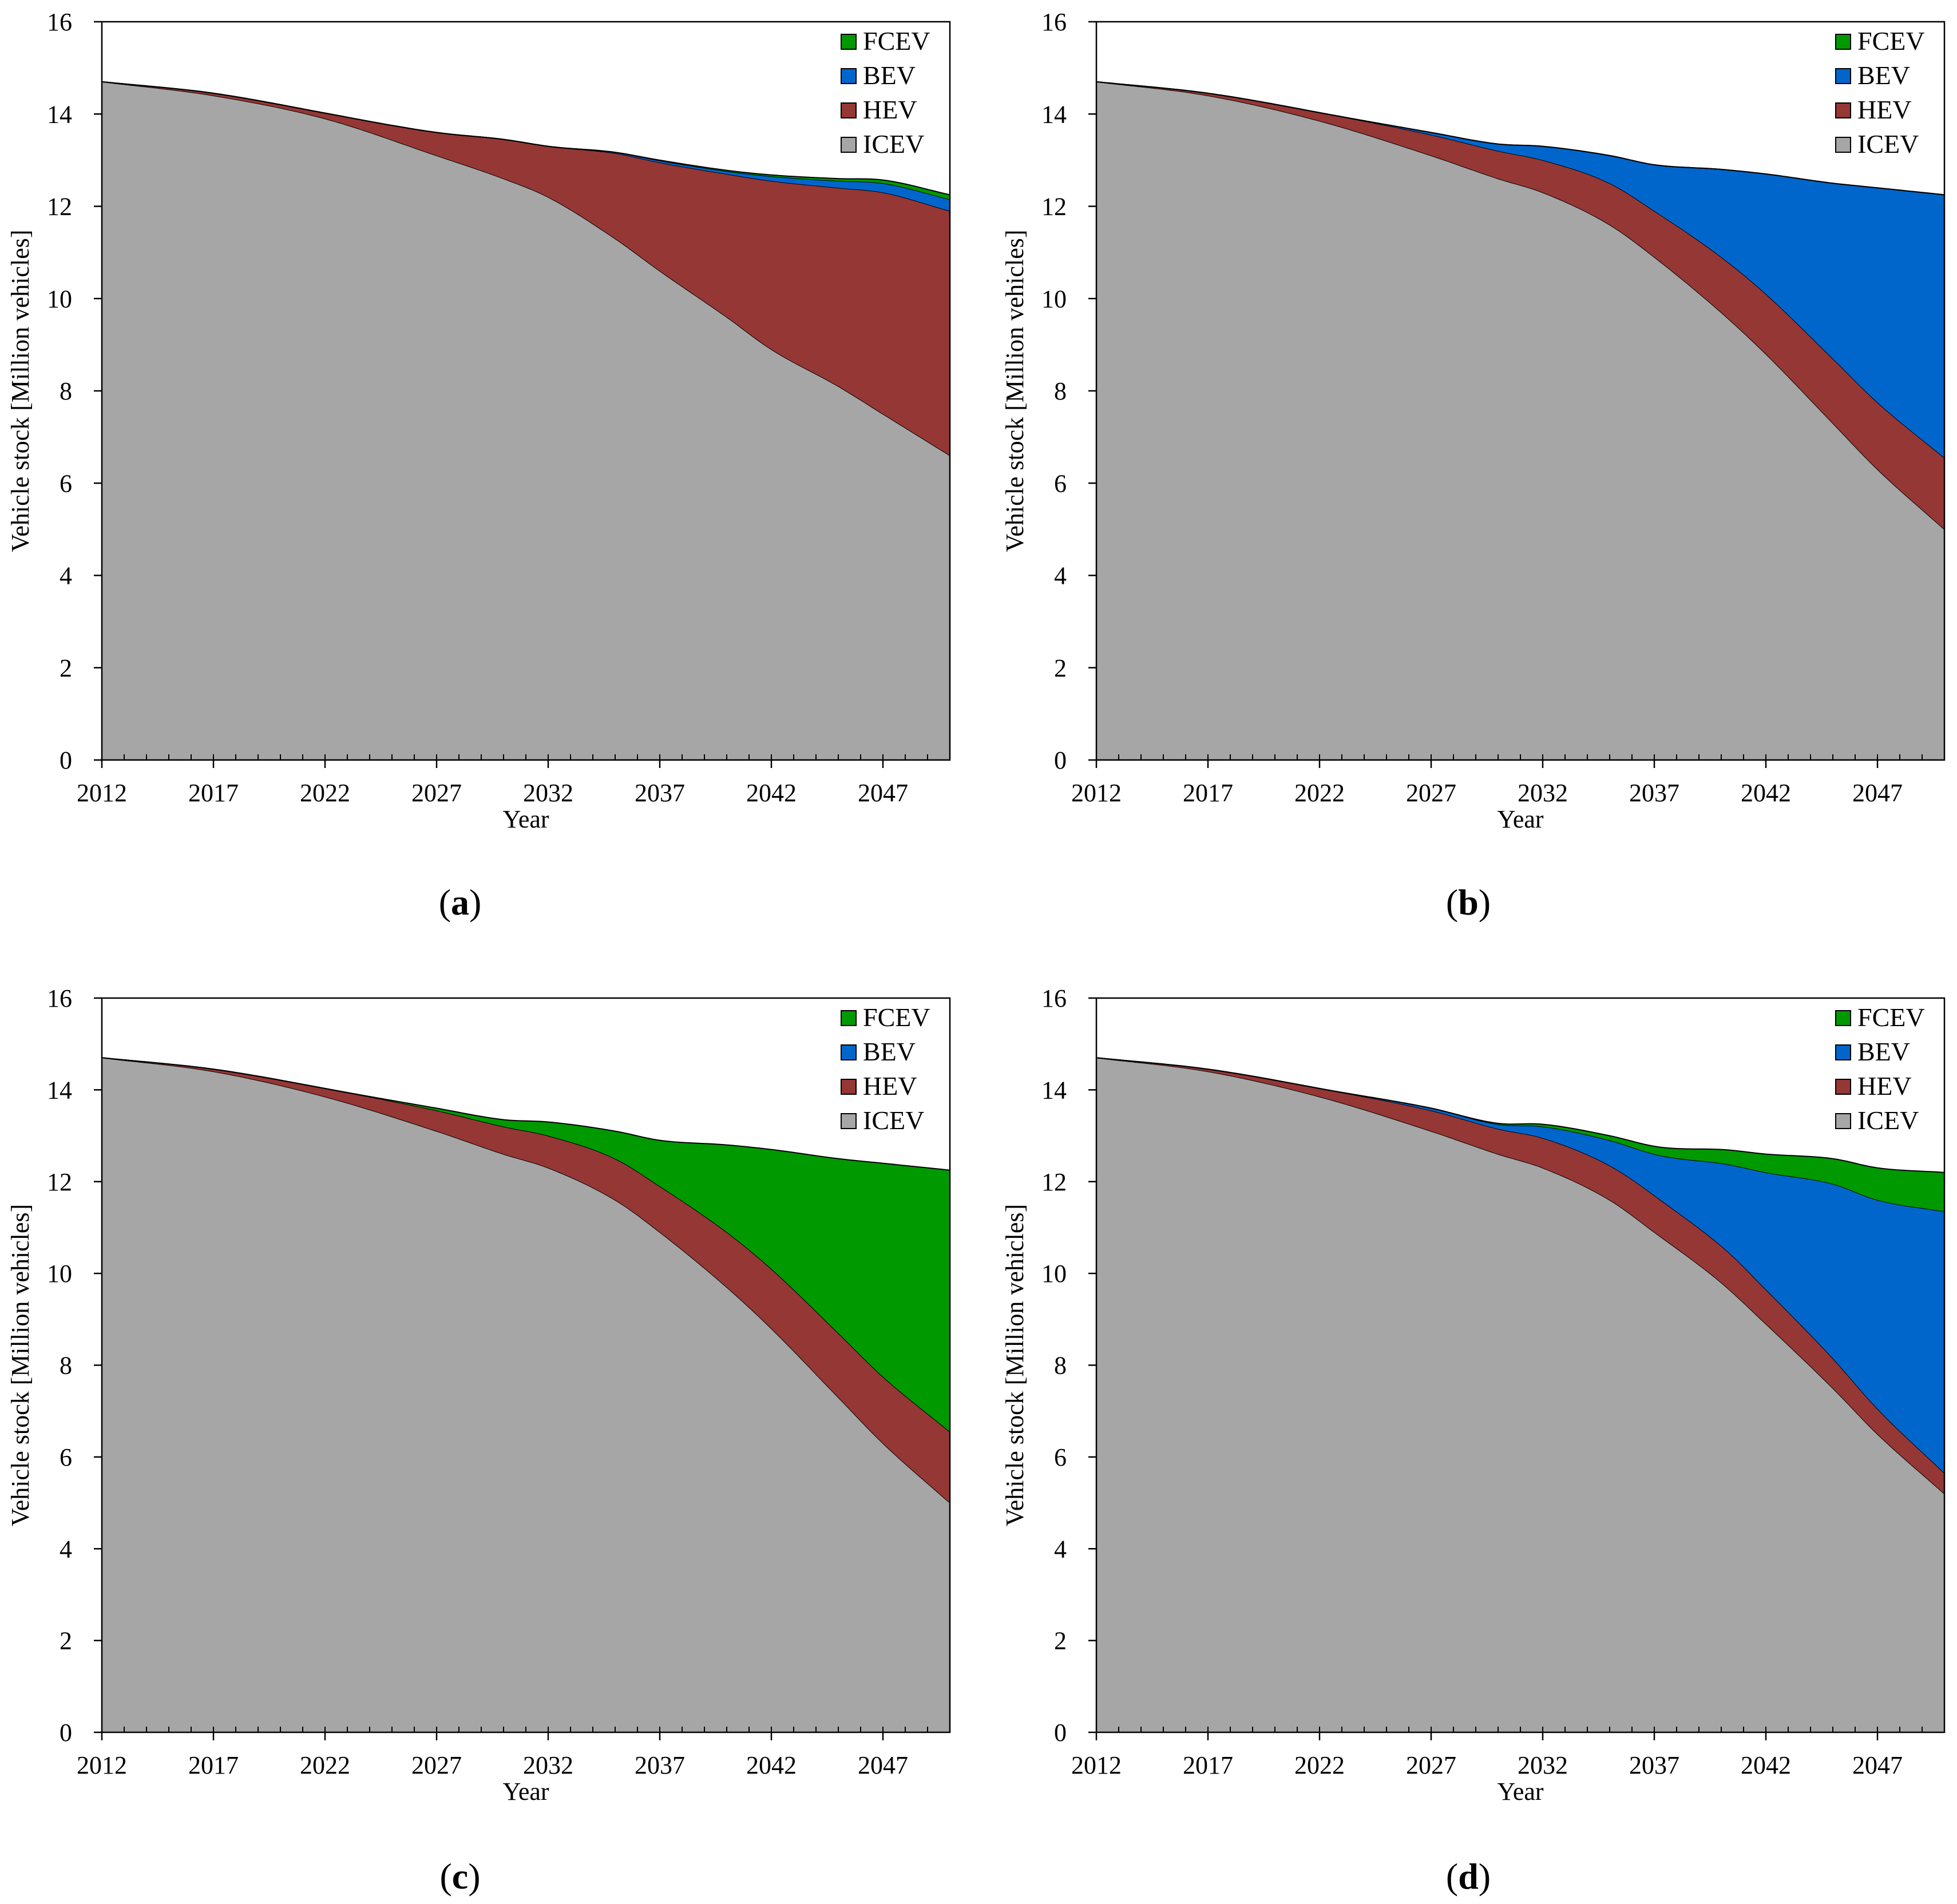  I want to click on panel-label: (a), so click(460, 902).